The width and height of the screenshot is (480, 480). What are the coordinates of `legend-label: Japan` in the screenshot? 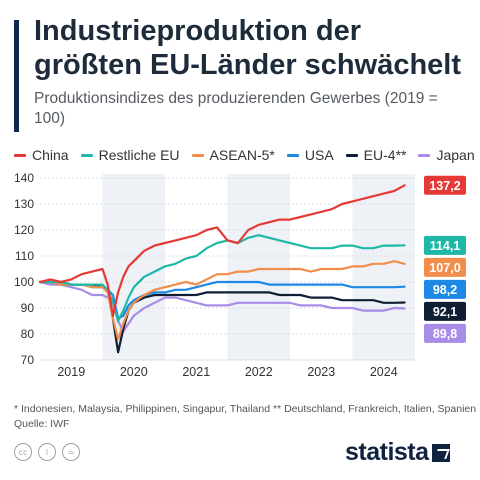 It's located at (455, 155).